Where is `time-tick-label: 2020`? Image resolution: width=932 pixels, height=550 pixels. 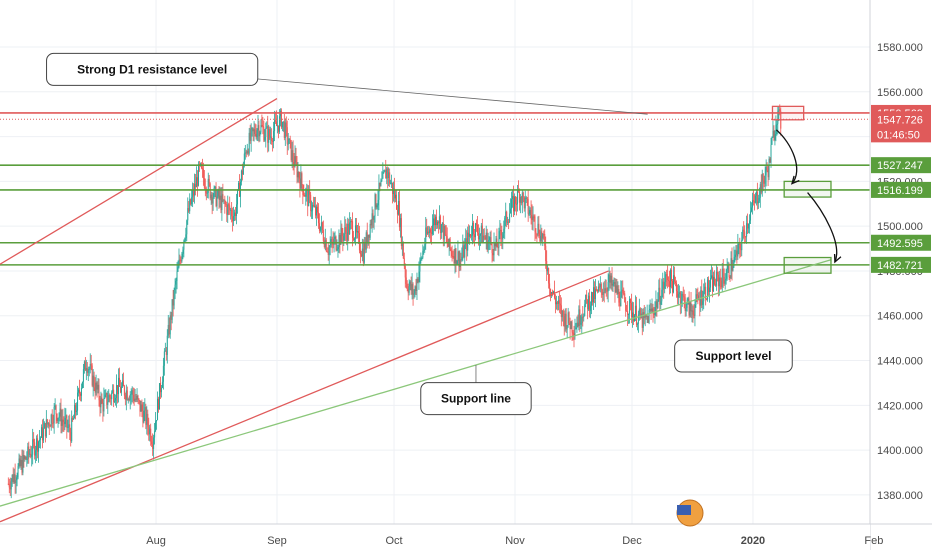 time-tick-label: 2020 is located at coordinates (753, 541).